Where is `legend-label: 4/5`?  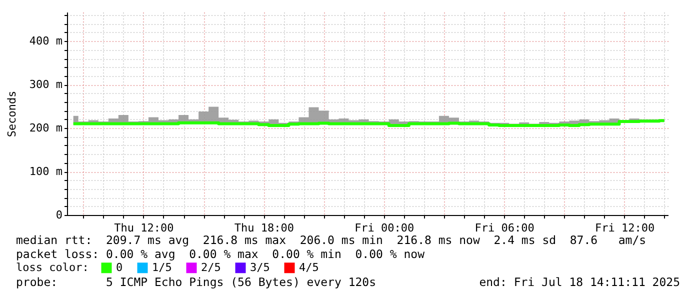
legend-label: 4/5 is located at coordinates (309, 267).